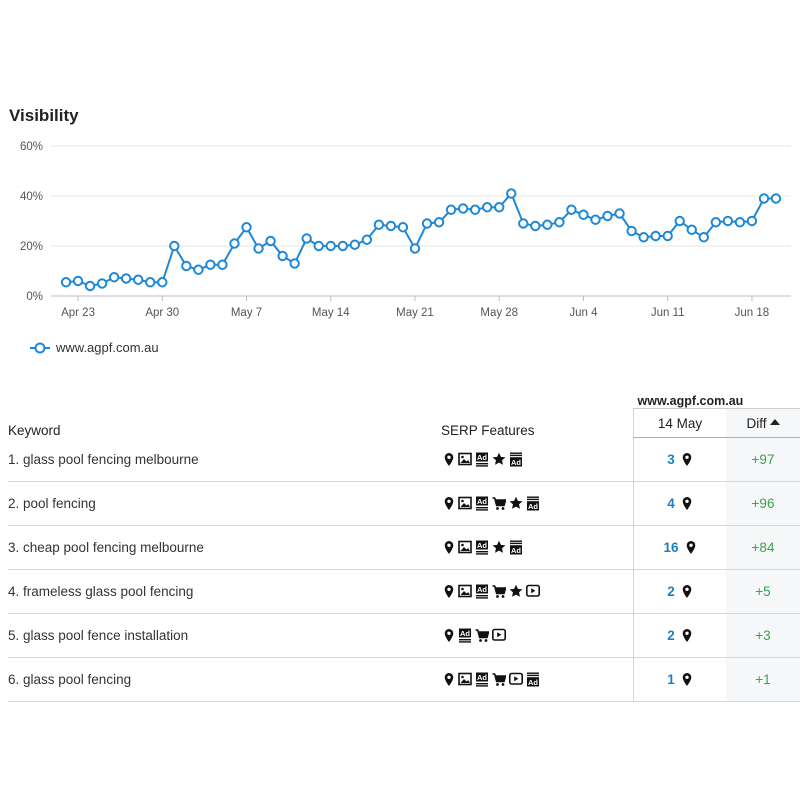 Image resolution: width=800 pixels, height=800 pixels. What do you see at coordinates (331, 313) in the screenshot?
I see `x-tick-label: May 14` at bounding box center [331, 313].